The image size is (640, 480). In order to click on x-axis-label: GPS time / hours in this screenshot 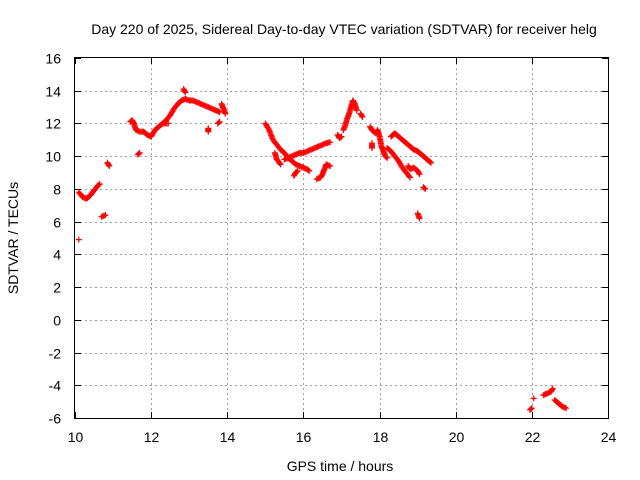, I will do `click(340, 466)`.